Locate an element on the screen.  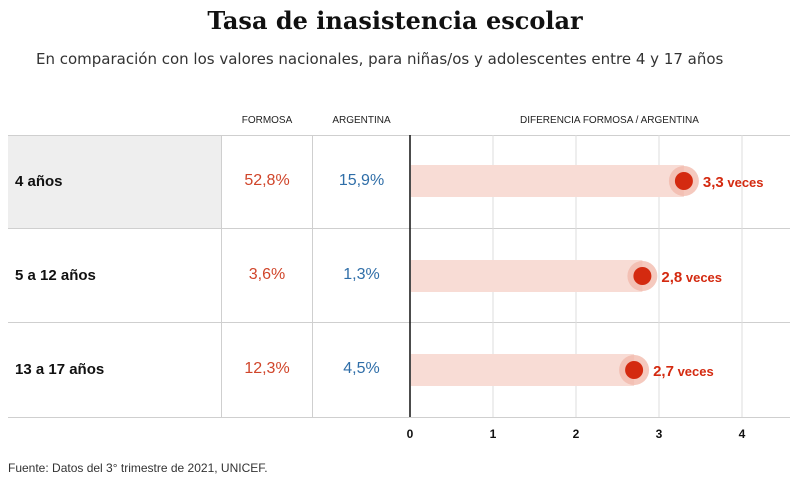
ratio-label: 2,7 veces is located at coordinates (683, 371).